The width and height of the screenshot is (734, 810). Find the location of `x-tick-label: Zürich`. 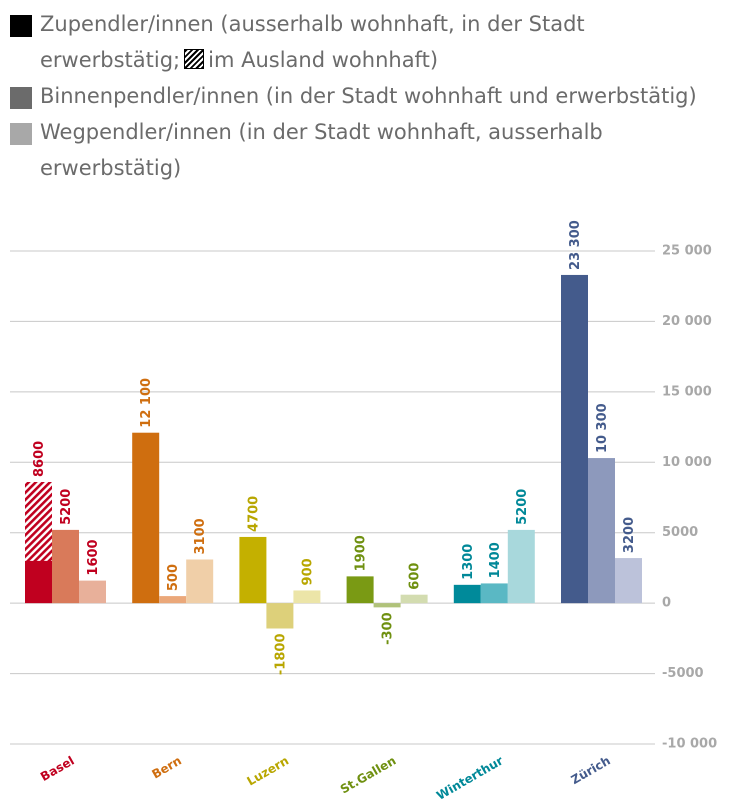

x-tick-label: Zürich is located at coordinates (591, 771).